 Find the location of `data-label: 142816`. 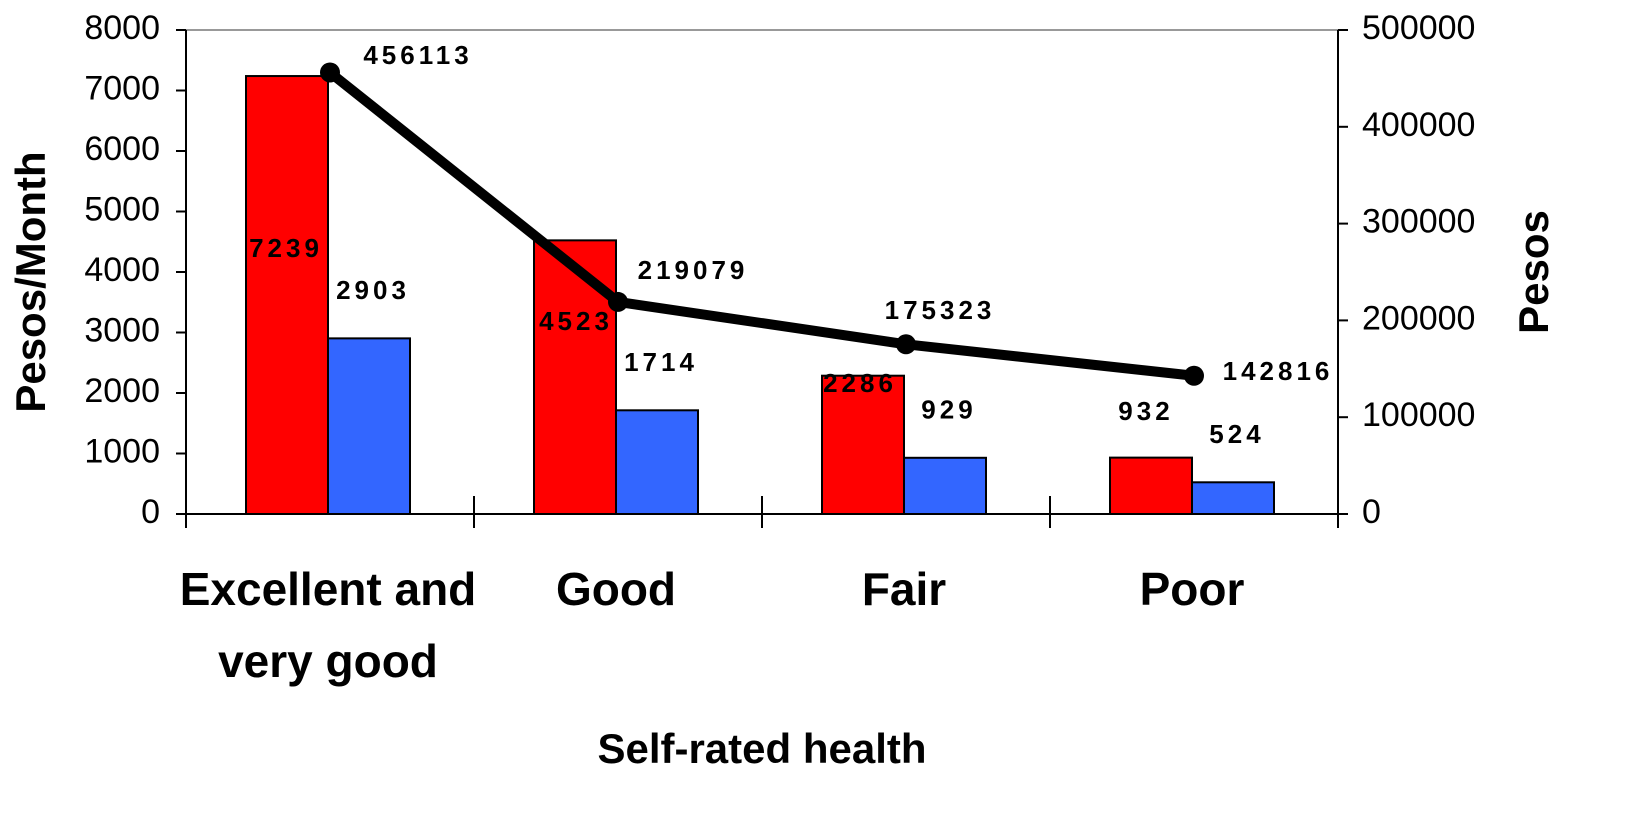

data-label: 142816 is located at coordinates (1278, 371).